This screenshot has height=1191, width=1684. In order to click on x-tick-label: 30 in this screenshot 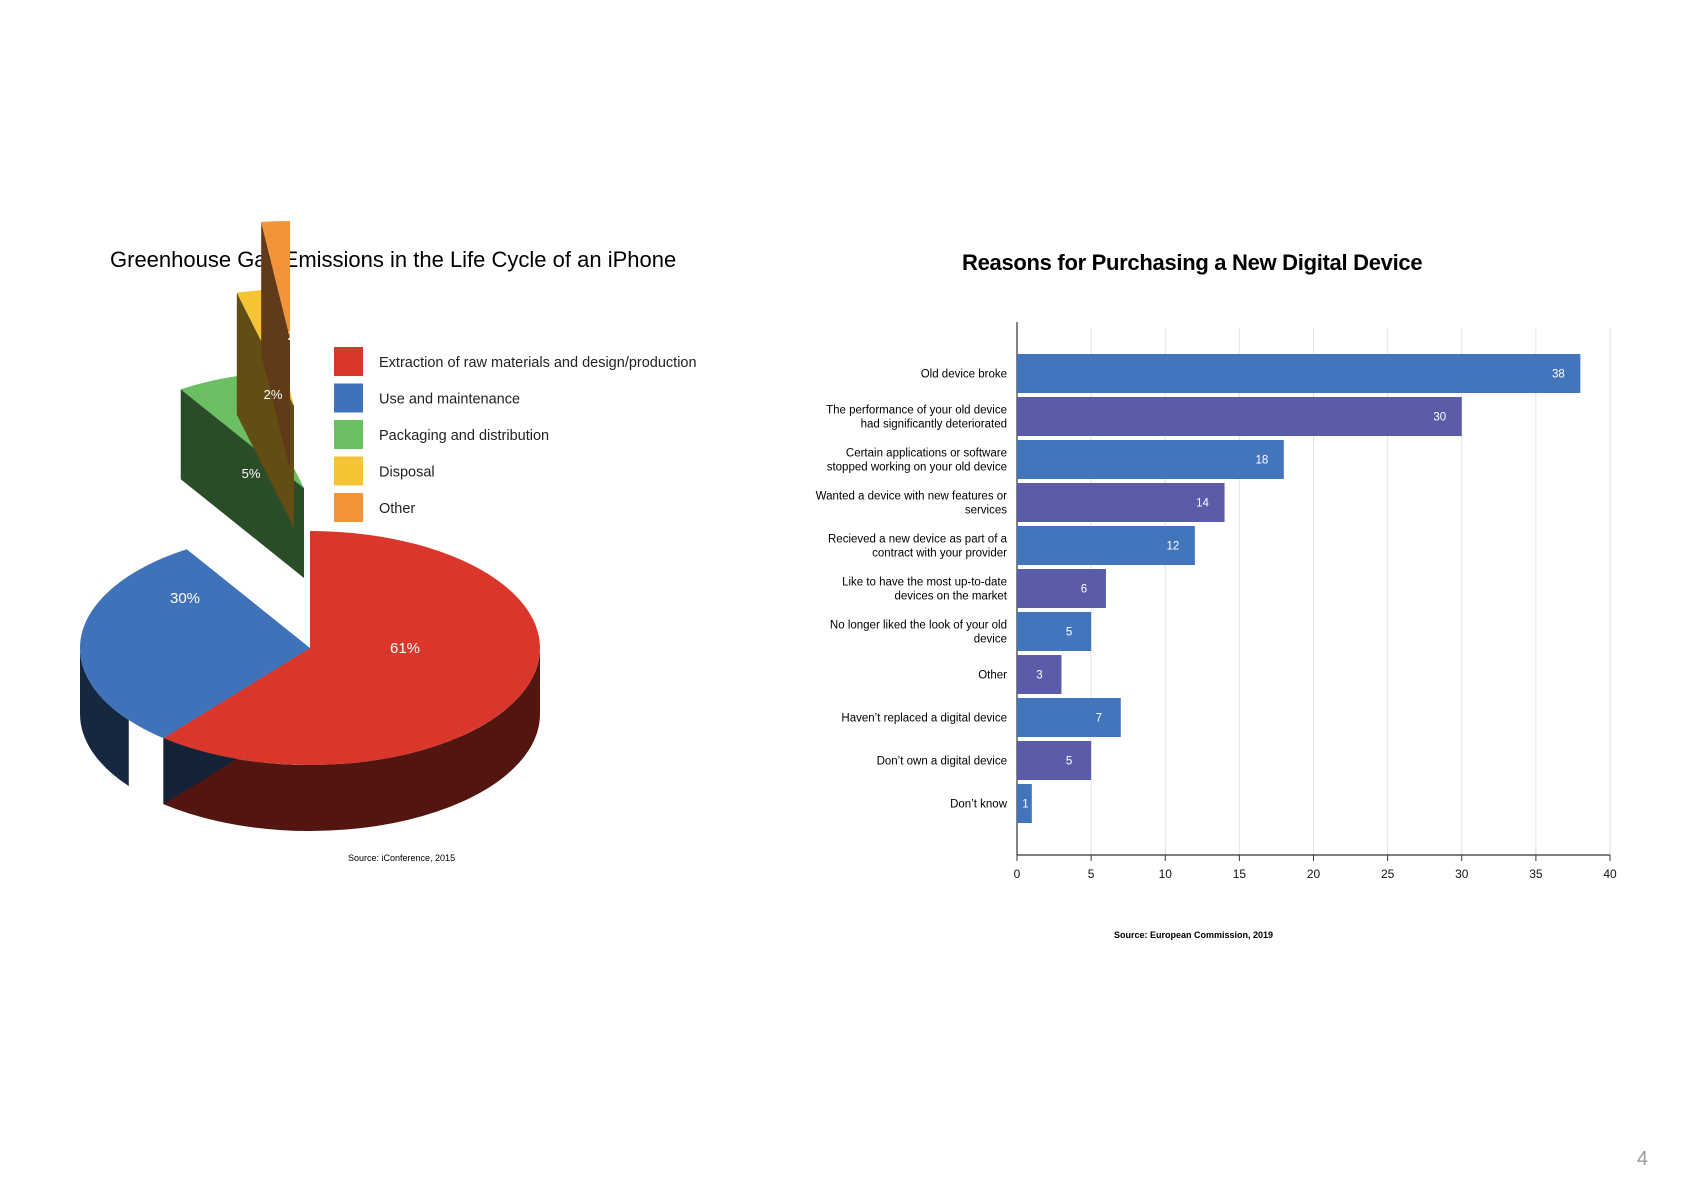, I will do `click(1462, 874)`.